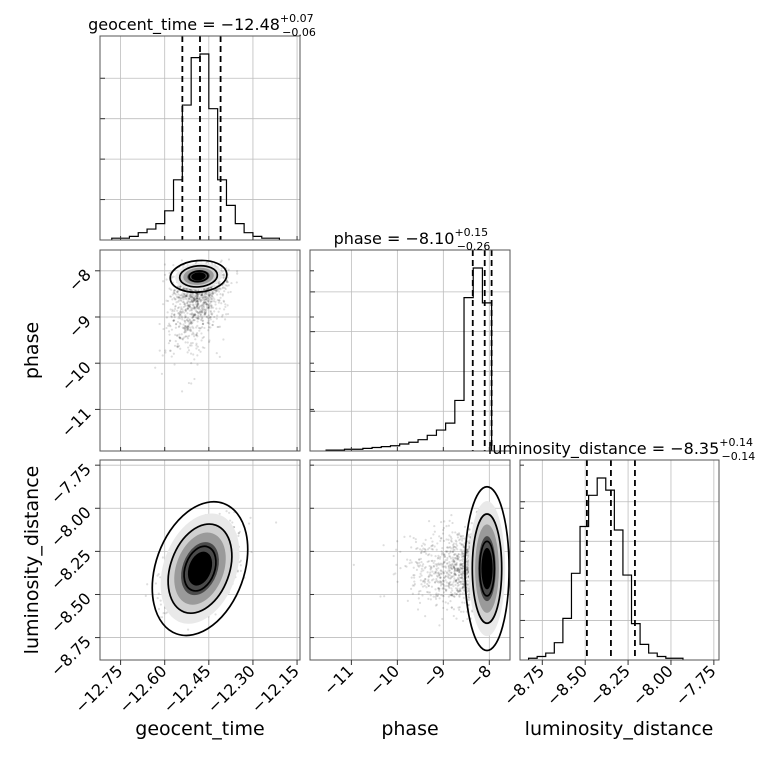 The height and width of the screenshot is (765, 760). What do you see at coordinates (237, 571) in the screenshot?
I see `scatter-panel-luminosity-distance-vs-geocent-time-point` at bounding box center [237, 571].